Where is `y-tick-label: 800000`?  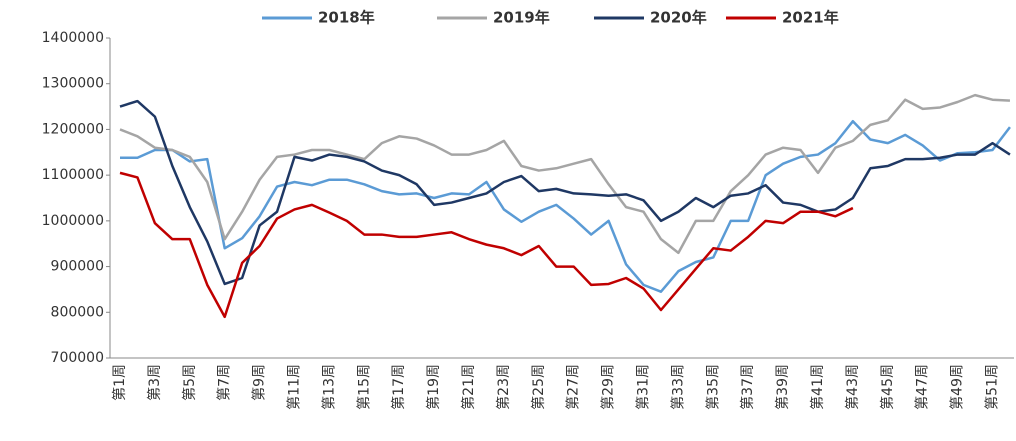
y-tick-label: 800000 is located at coordinates (77, 312).